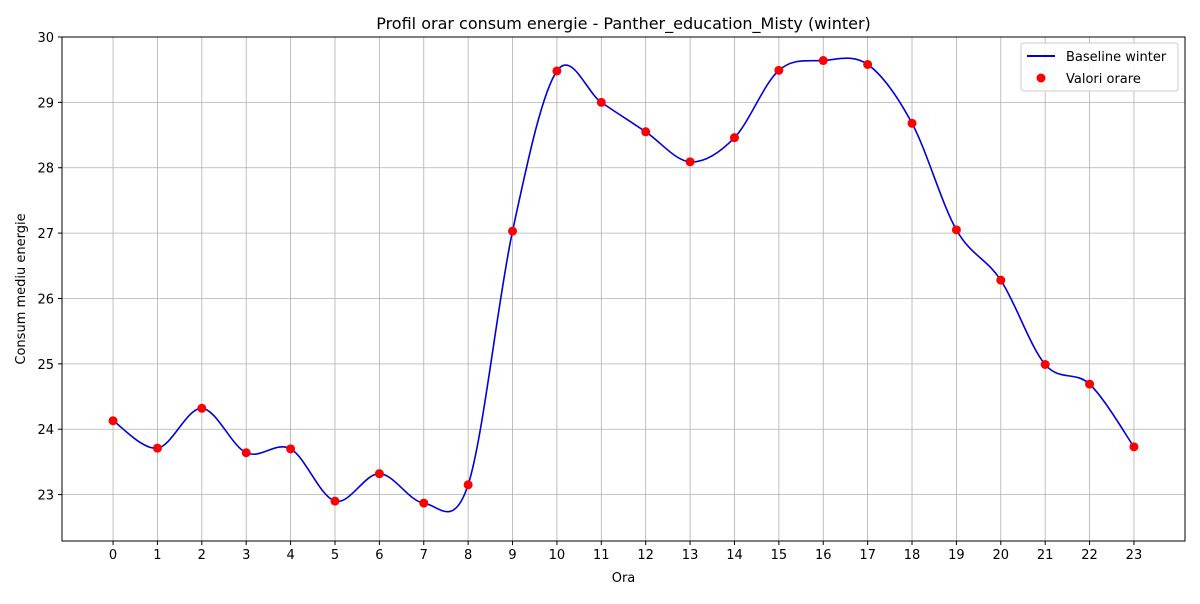  What do you see at coordinates (290, 555) in the screenshot?
I see `x-tick-label: 4` at bounding box center [290, 555].